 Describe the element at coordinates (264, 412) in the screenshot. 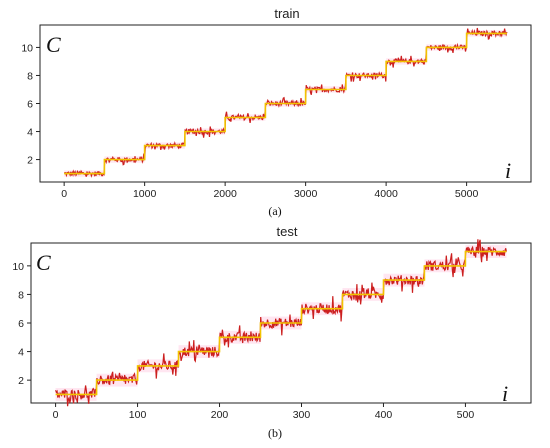

I see `x-axis-ticks: 0 100 200 300 400 500` at that location.